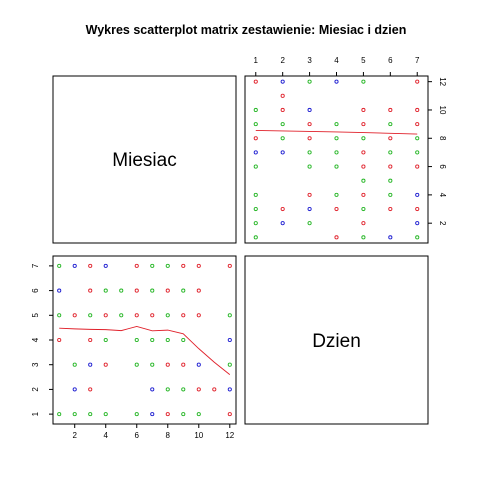  I want to click on y-ticklabel-miesiac-4: 10, so click(442, 110).